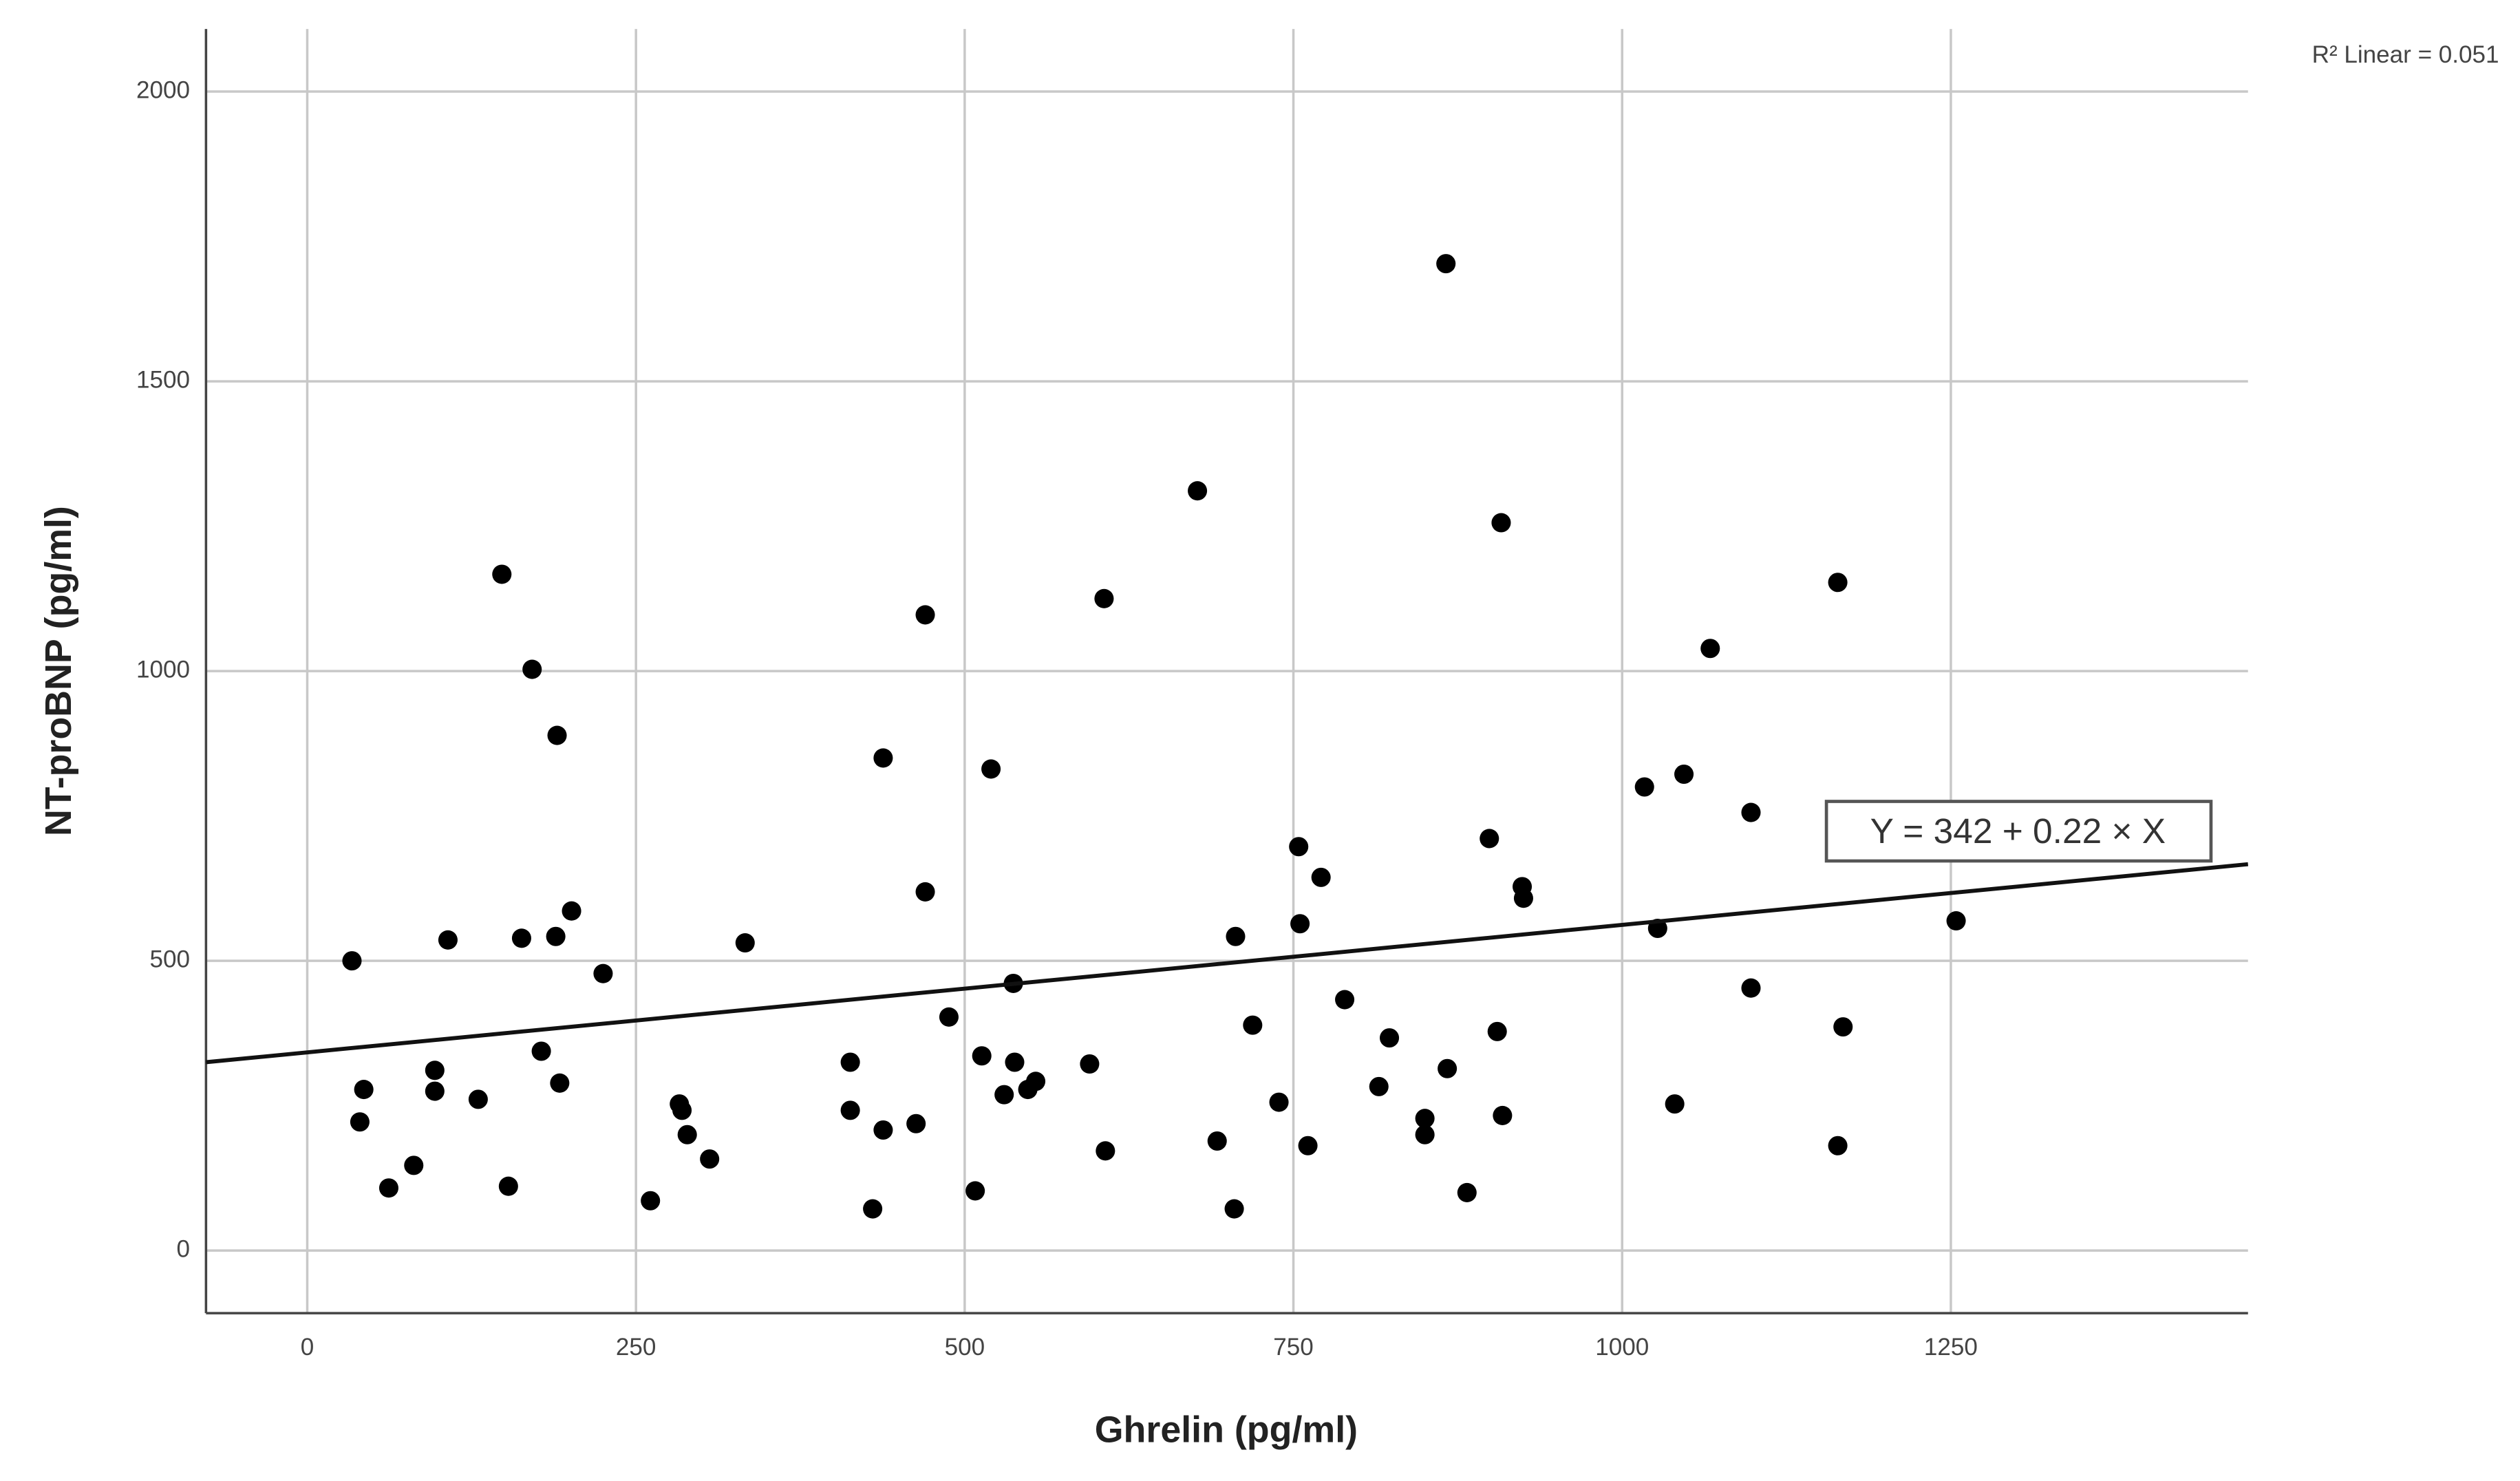  Describe the element at coordinates (1293, 1347) in the screenshot. I see `x-tick-label: 750` at that location.